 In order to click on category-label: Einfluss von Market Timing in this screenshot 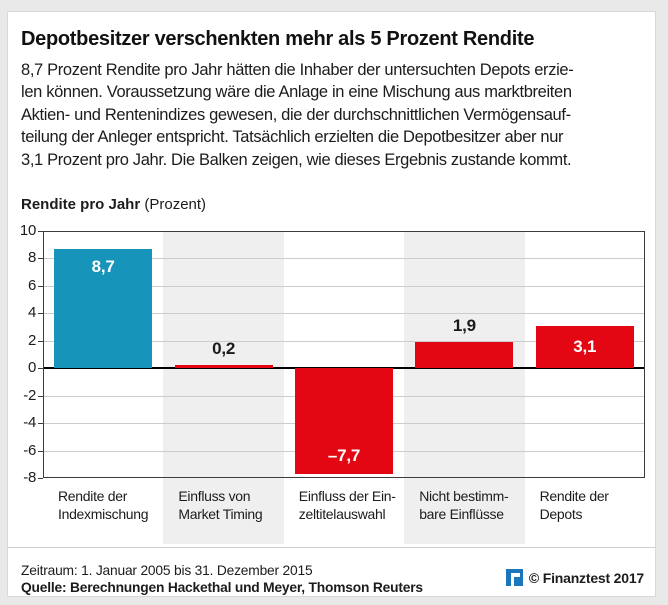, I will do `click(220, 505)`.